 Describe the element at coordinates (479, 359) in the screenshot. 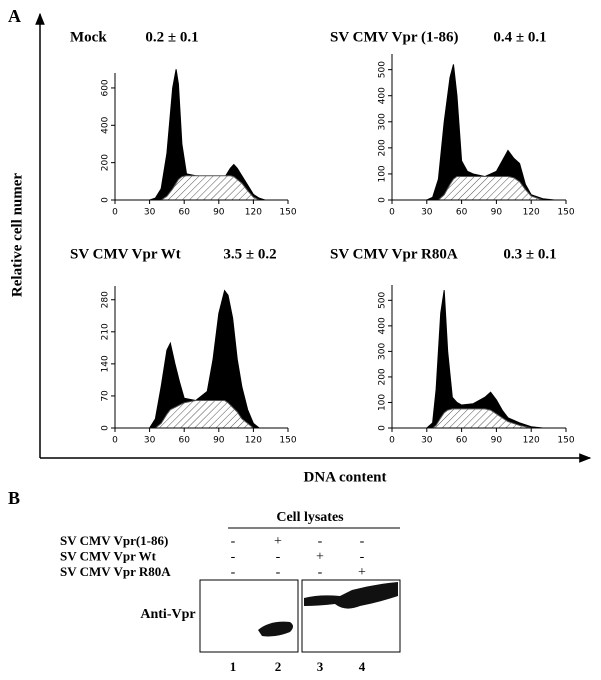

I see `histogram-area` at that location.